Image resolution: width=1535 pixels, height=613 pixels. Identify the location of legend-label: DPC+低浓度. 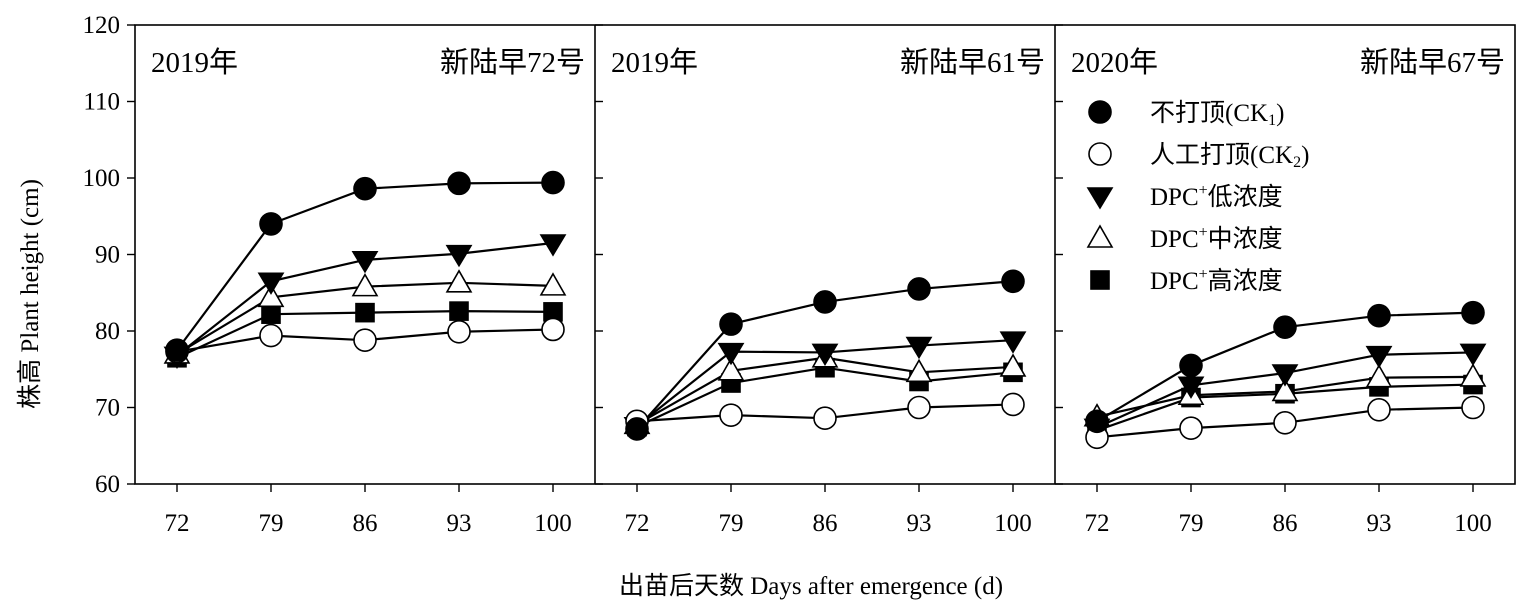
(1216, 196).